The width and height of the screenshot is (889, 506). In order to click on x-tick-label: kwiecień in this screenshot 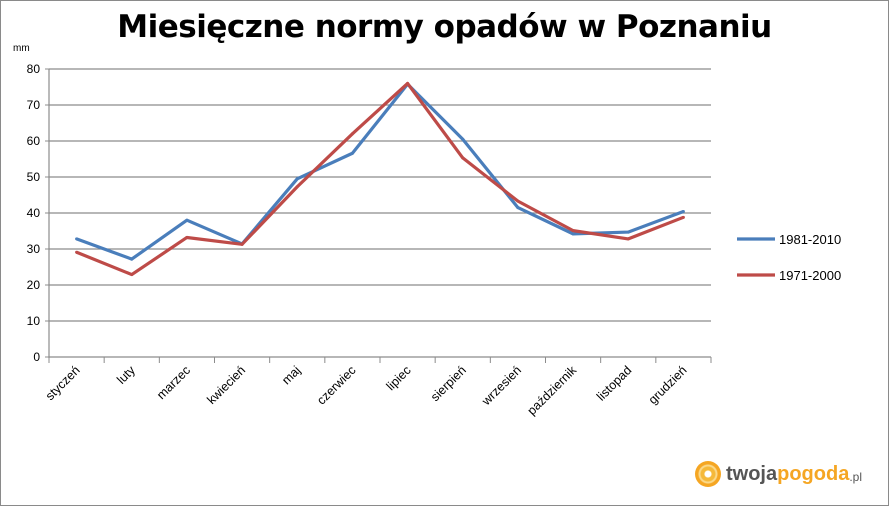, I will do `click(226, 385)`.